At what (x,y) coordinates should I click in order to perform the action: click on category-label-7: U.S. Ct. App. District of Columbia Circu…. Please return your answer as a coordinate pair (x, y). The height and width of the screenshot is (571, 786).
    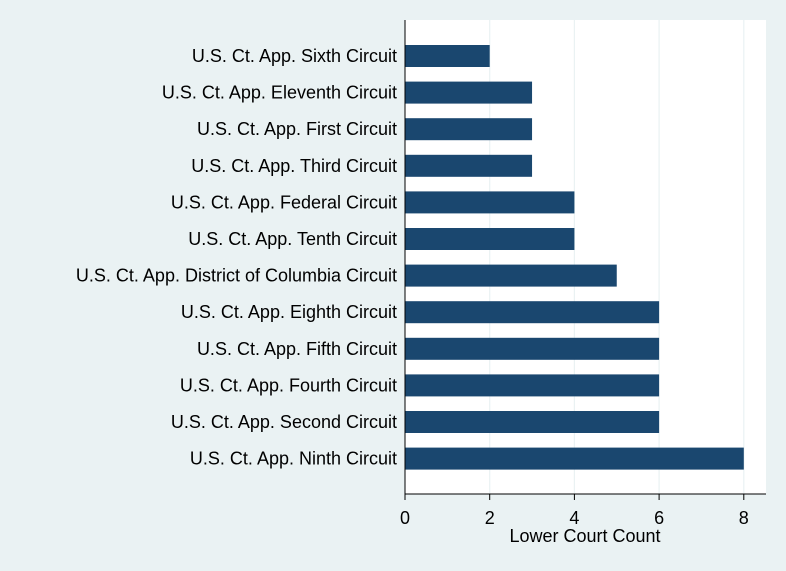
    Looking at the image, I should click on (236, 276).